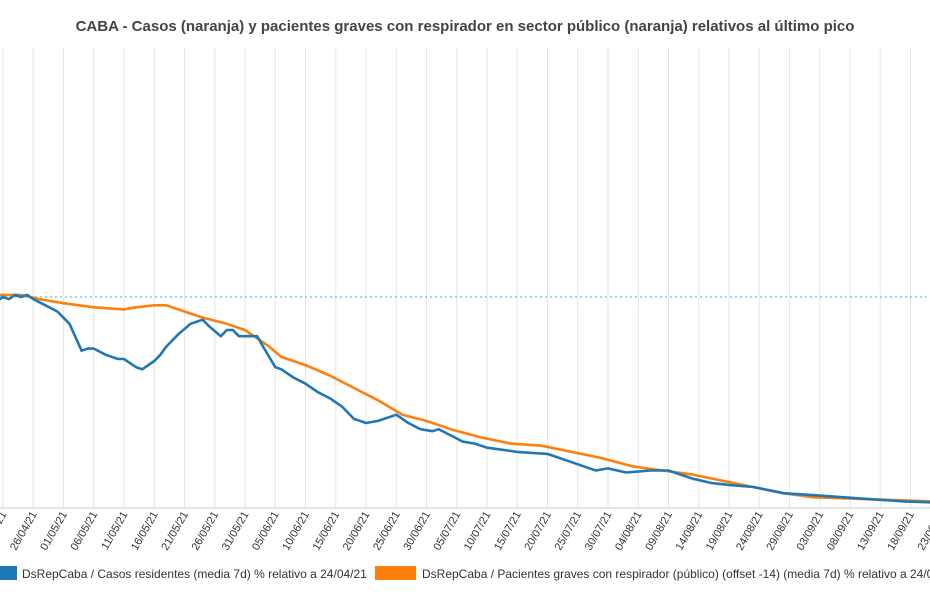  Describe the element at coordinates (901, 531) in the screenshot. I see `x-tick-label: 18/09/21` at that location.